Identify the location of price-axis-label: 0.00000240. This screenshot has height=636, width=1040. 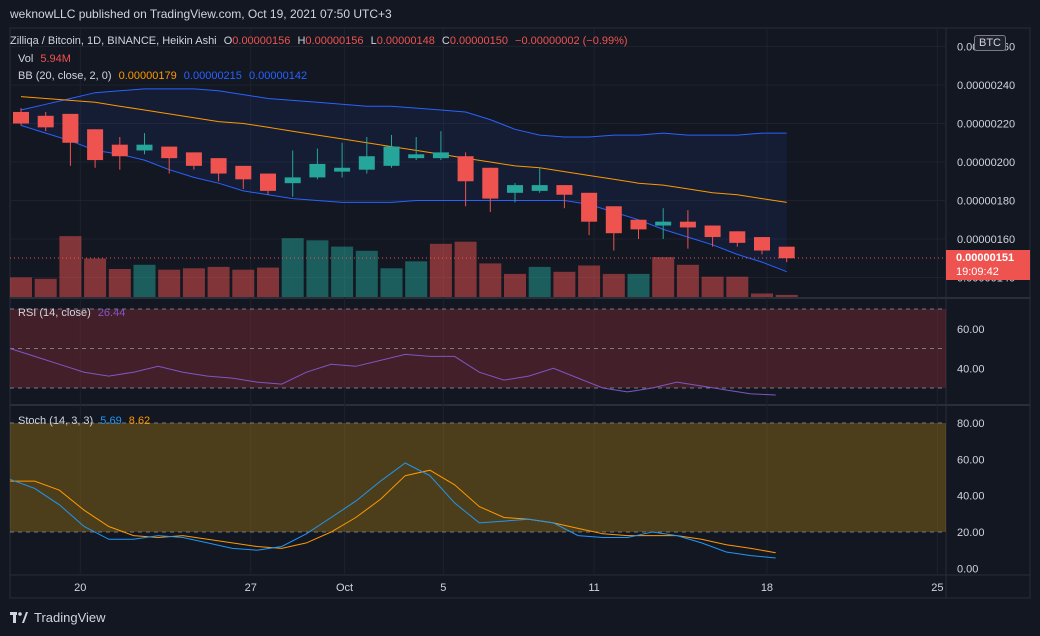
(986, 86).